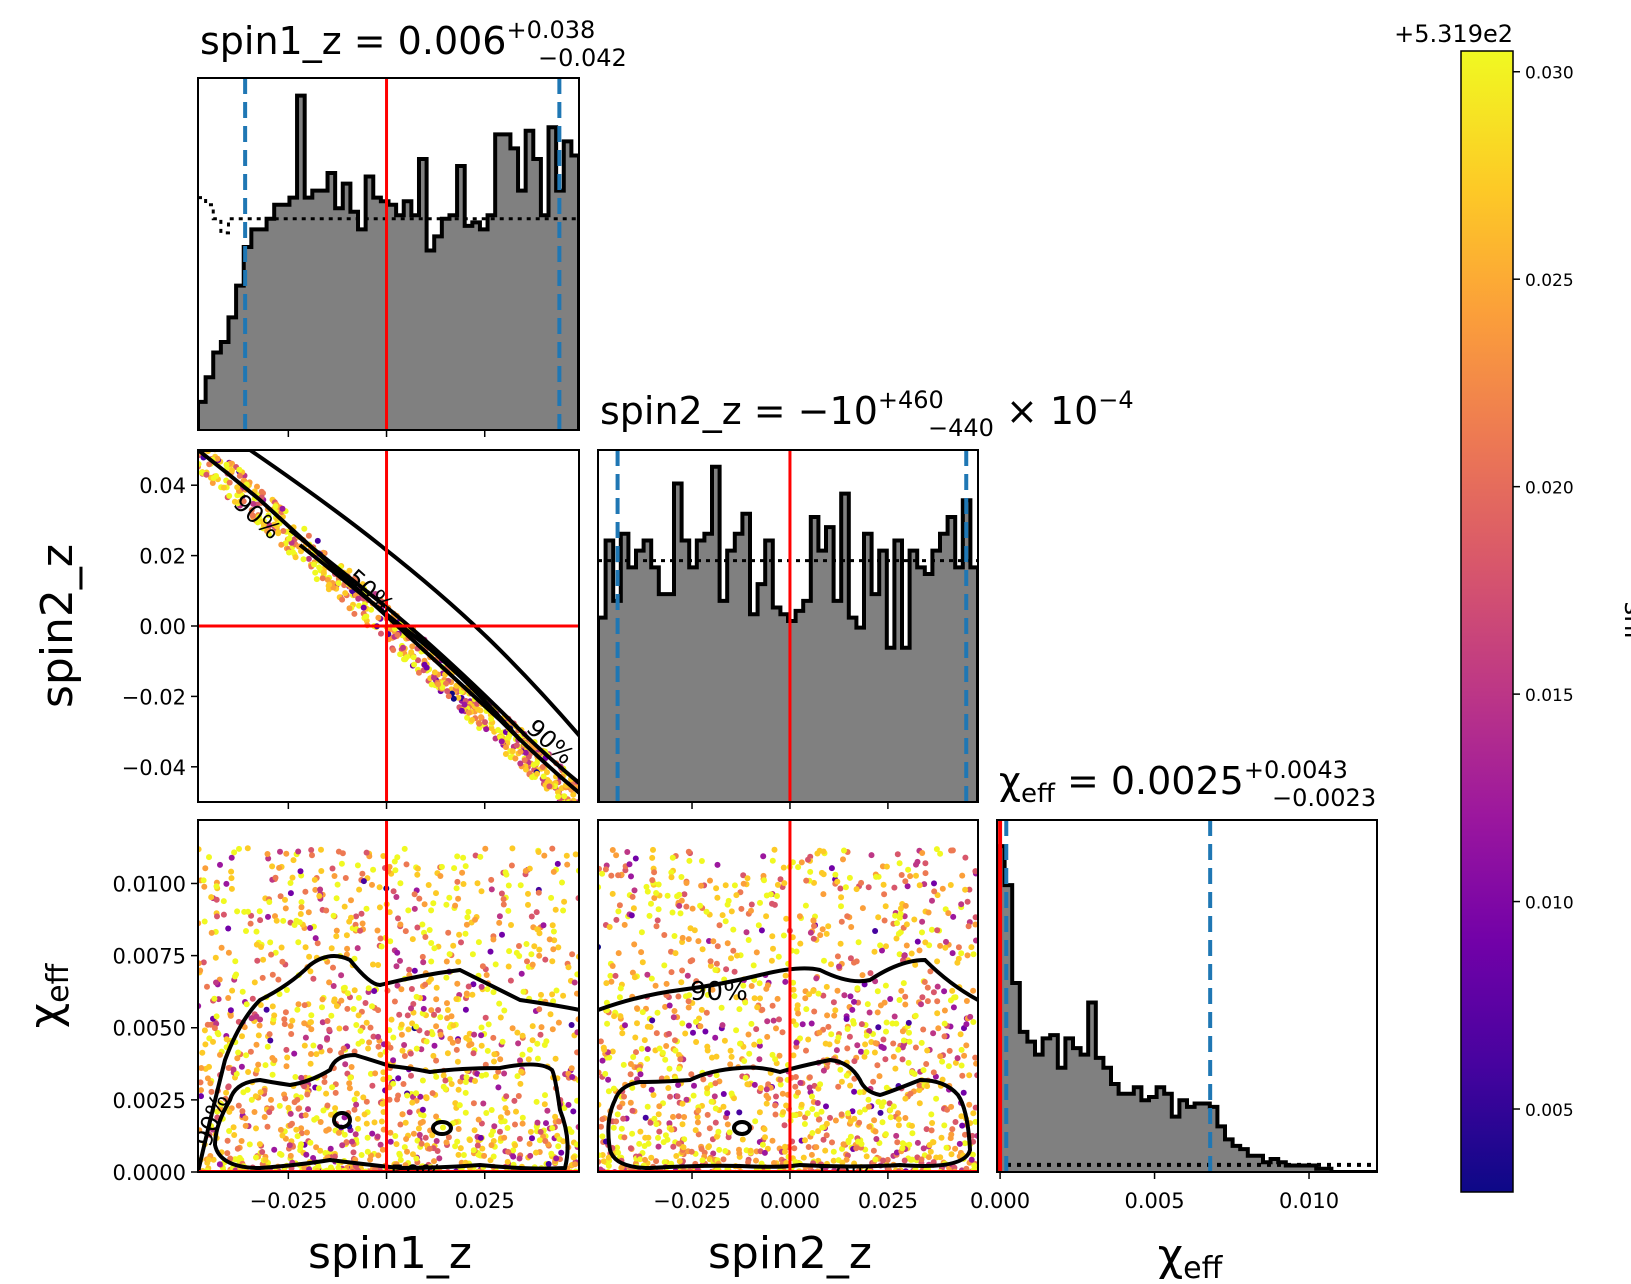 This screenshot has width=1631, height=1284. What do you see at coordinates (48, 995) in the screenshot?
I see `ylabel-chieff: χeff` at bounding box center [48, 995].